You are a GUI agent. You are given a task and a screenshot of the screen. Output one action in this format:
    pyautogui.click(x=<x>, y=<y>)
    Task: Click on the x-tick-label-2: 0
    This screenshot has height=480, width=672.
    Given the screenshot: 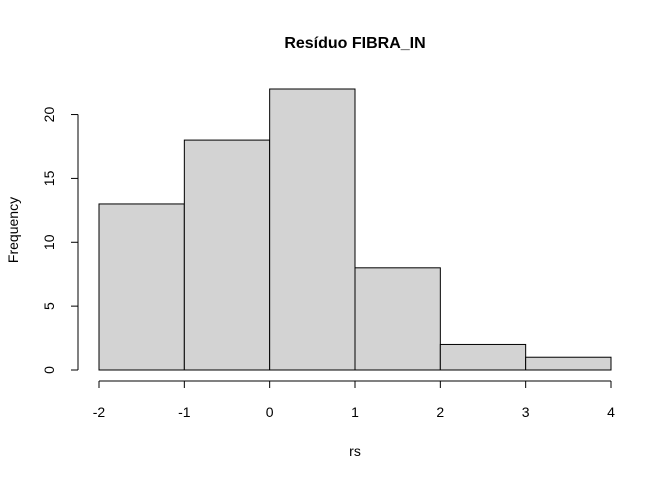 What is the action you would take?
    pyautogui.click(x=270, y=412)
    